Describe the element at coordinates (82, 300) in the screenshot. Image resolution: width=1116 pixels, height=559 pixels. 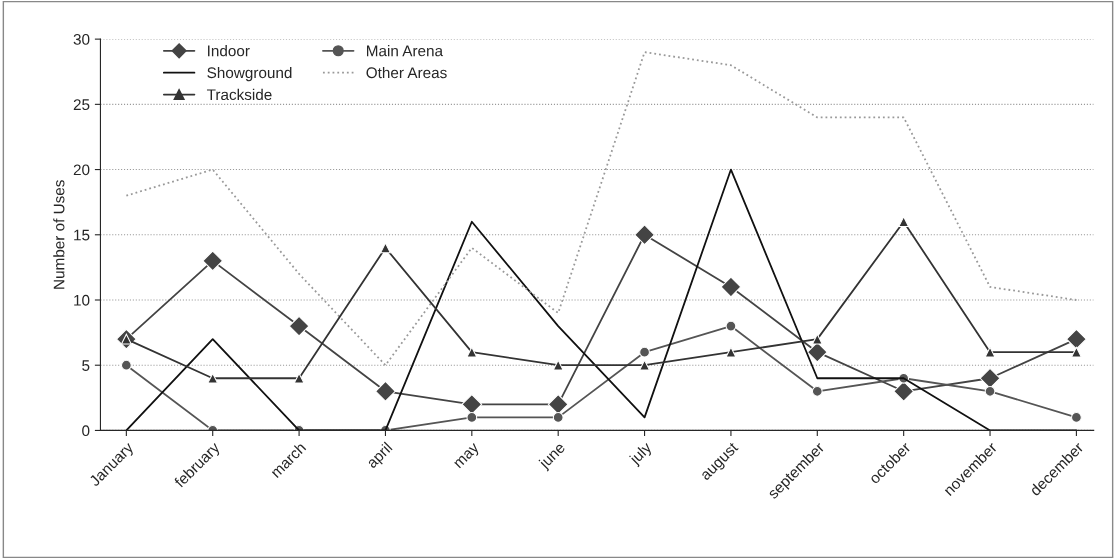
I see `y-tick-label: 10` at that location.